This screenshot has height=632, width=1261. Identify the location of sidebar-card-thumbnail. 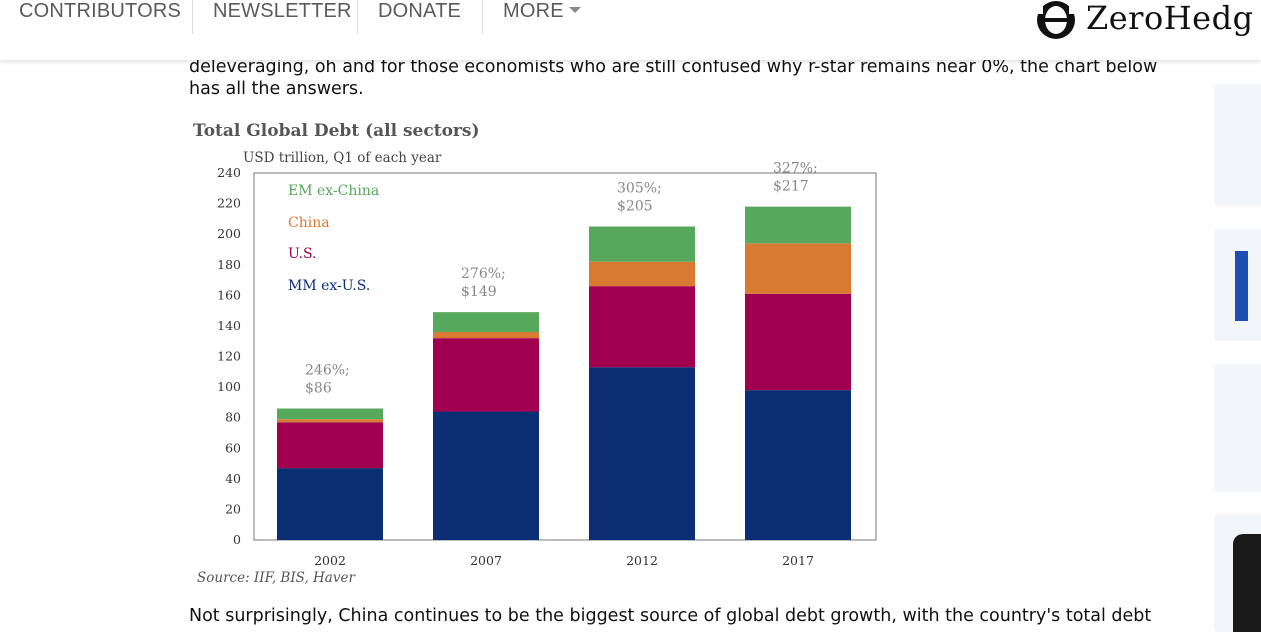
(1247, 583).